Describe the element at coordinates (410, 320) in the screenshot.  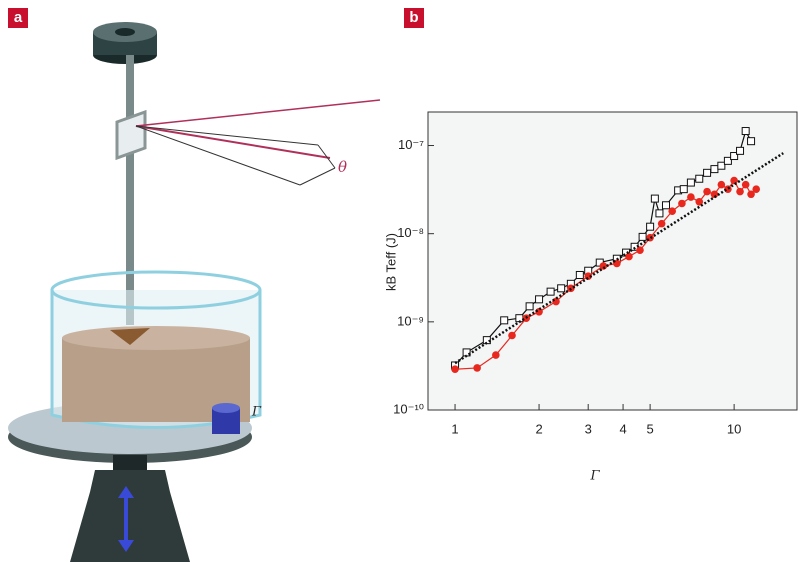
I see `y-tick-label: 10⁻⁹` at that location.